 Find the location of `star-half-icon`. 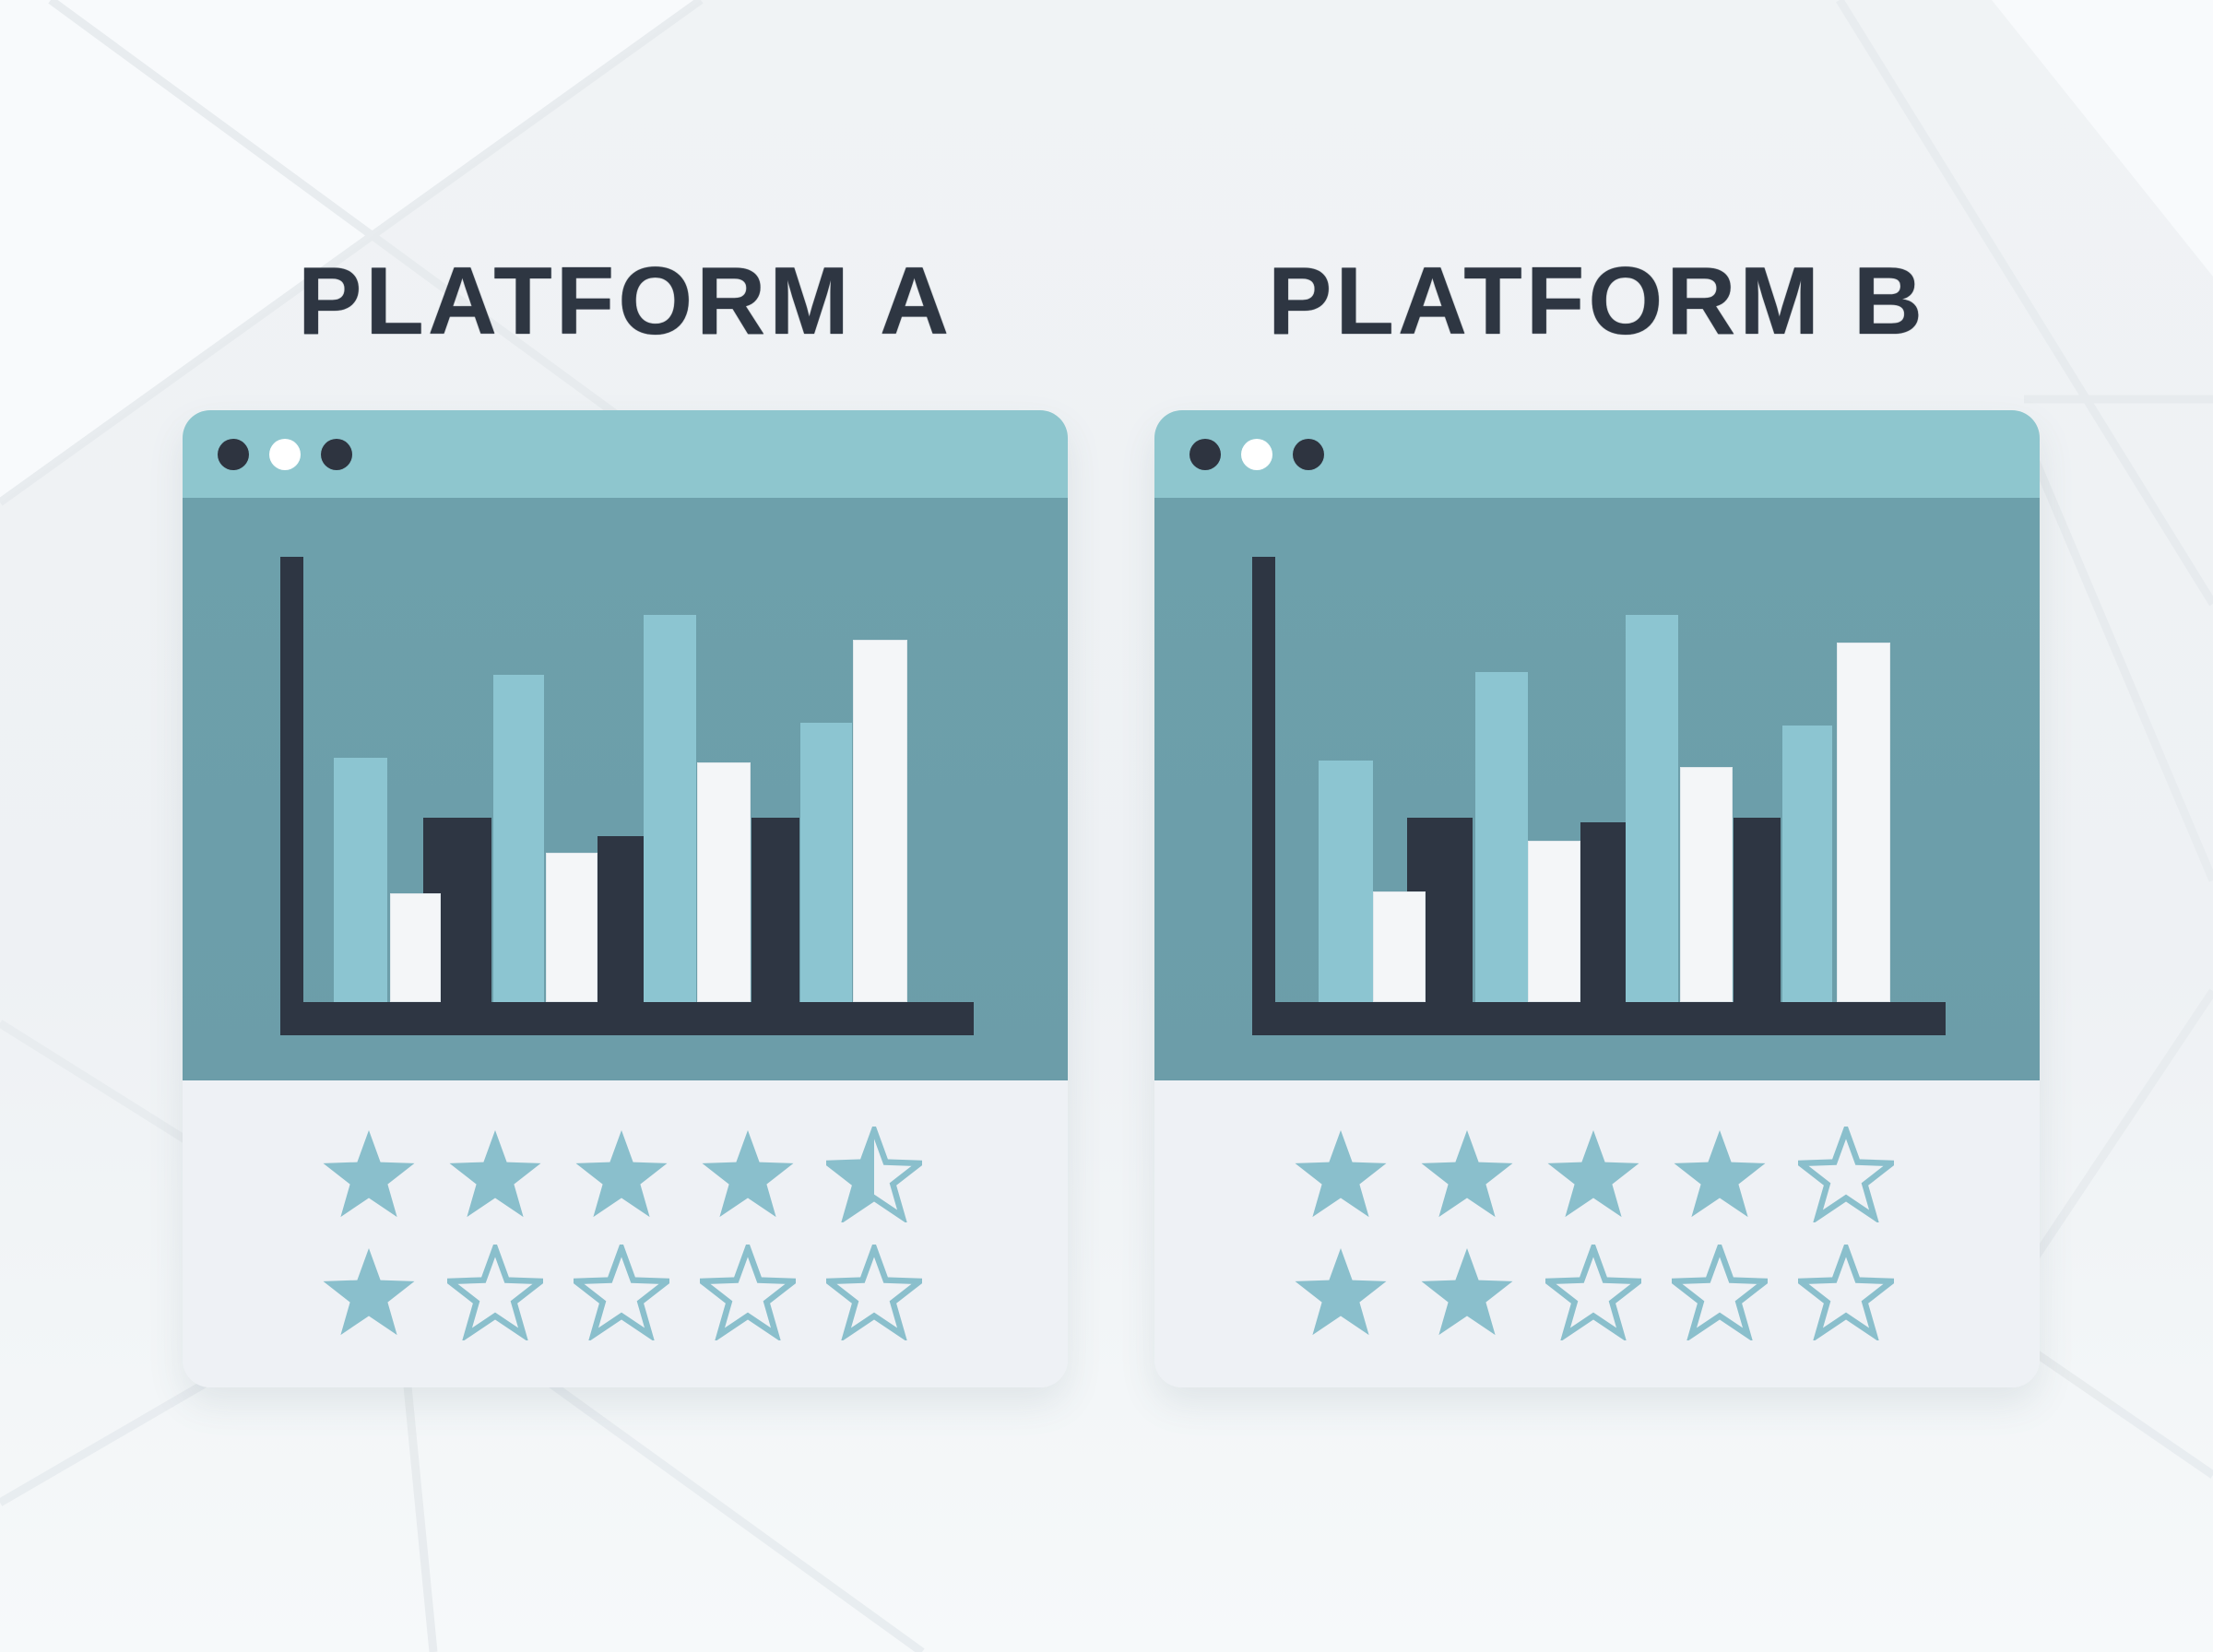

star-half-icon is located at coordinates (874, 1174).